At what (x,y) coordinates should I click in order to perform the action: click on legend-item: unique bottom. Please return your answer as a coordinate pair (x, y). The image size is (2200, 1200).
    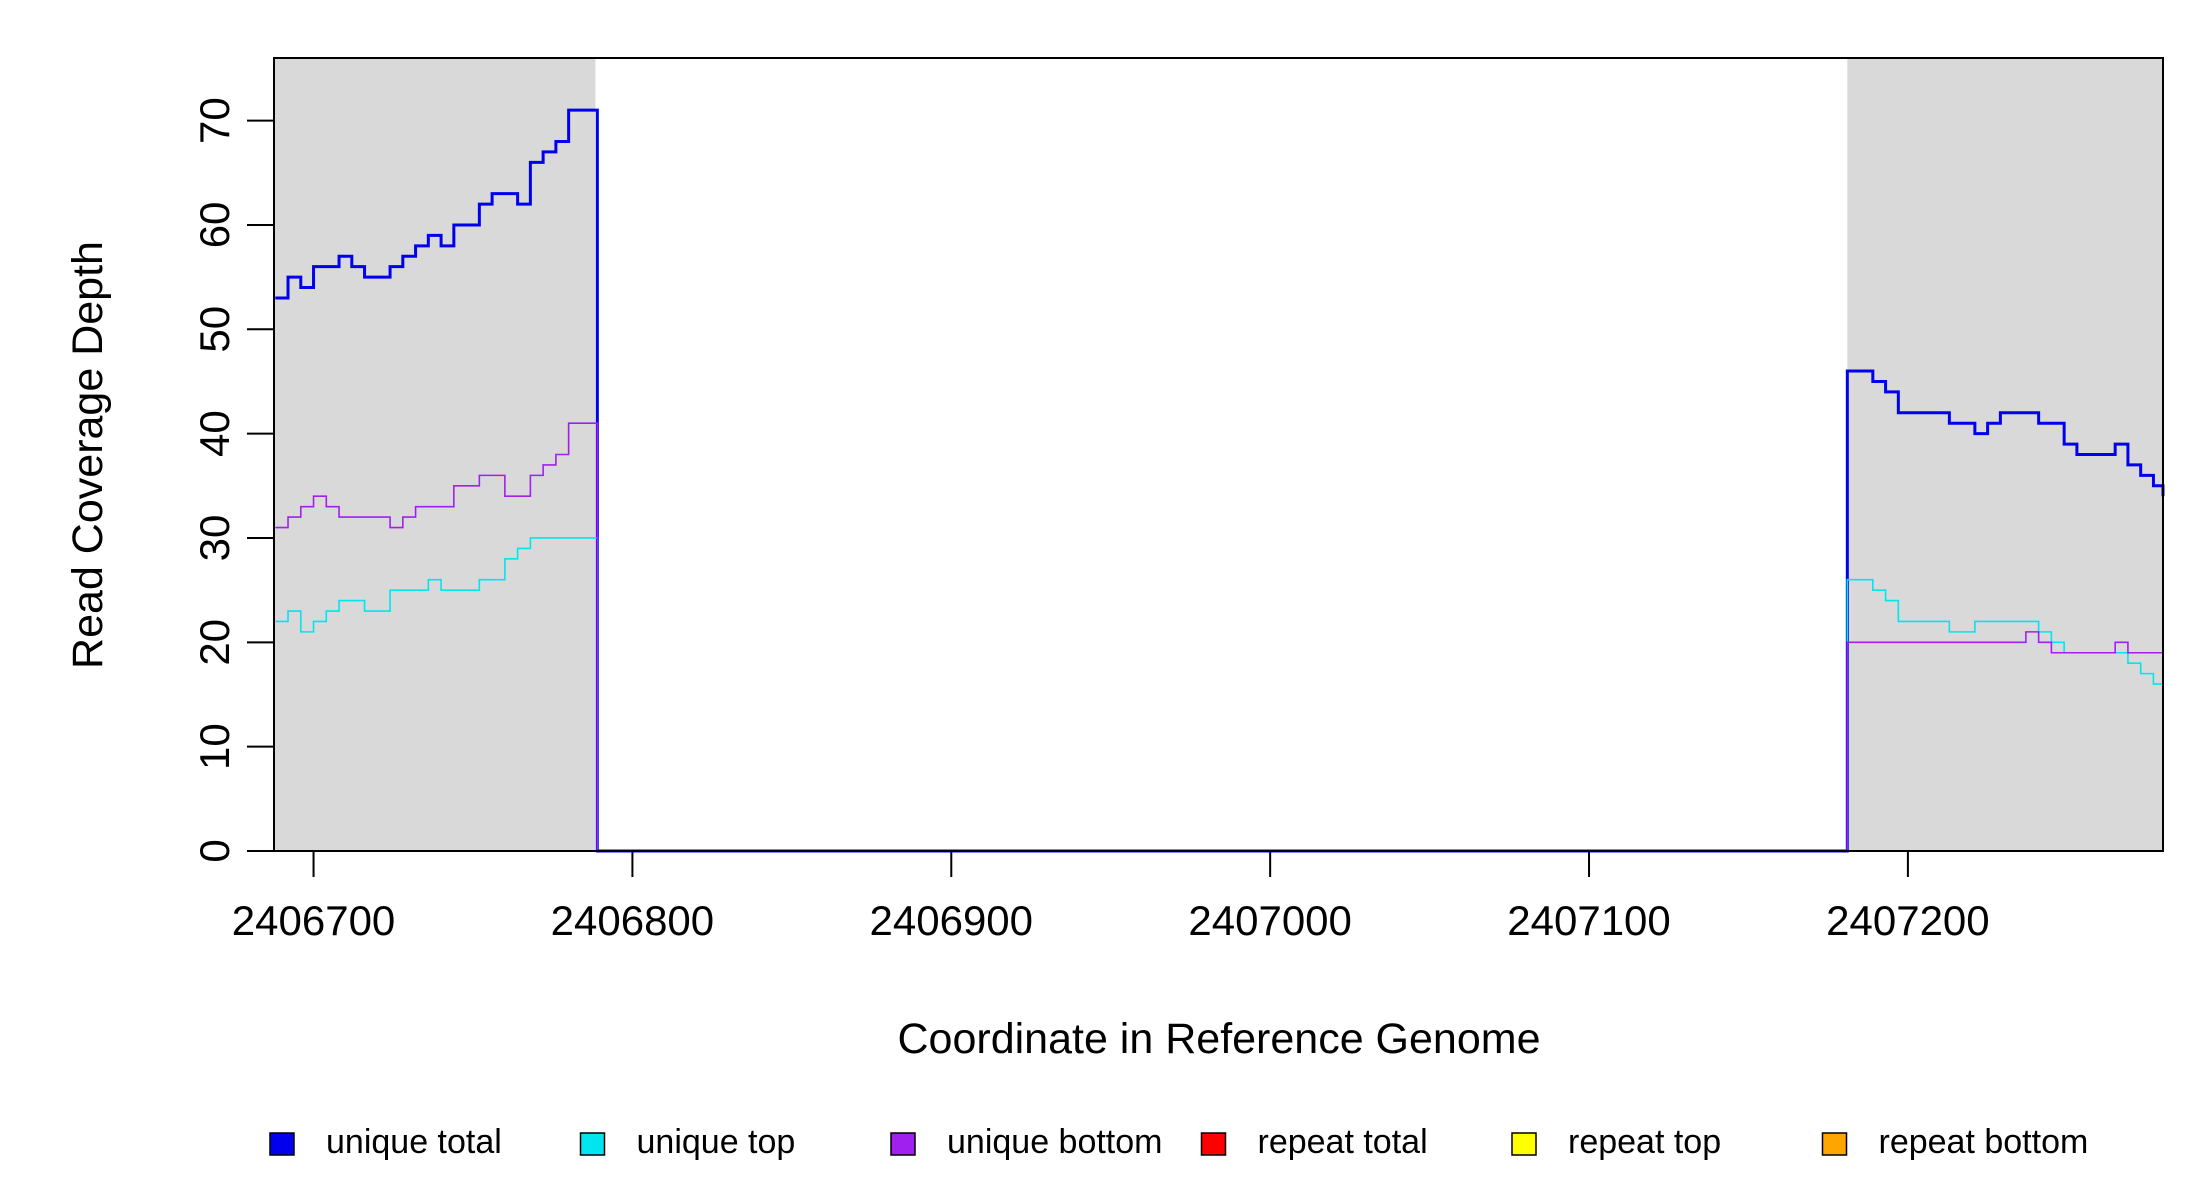
    Looking at the image, I should click on (1026, 1142).